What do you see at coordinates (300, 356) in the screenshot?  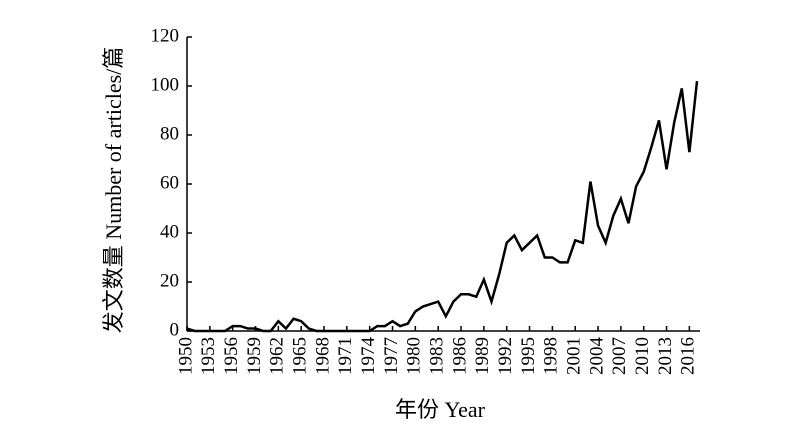 I see `x-tick-label: 1965` at bounding box center [300, 356].